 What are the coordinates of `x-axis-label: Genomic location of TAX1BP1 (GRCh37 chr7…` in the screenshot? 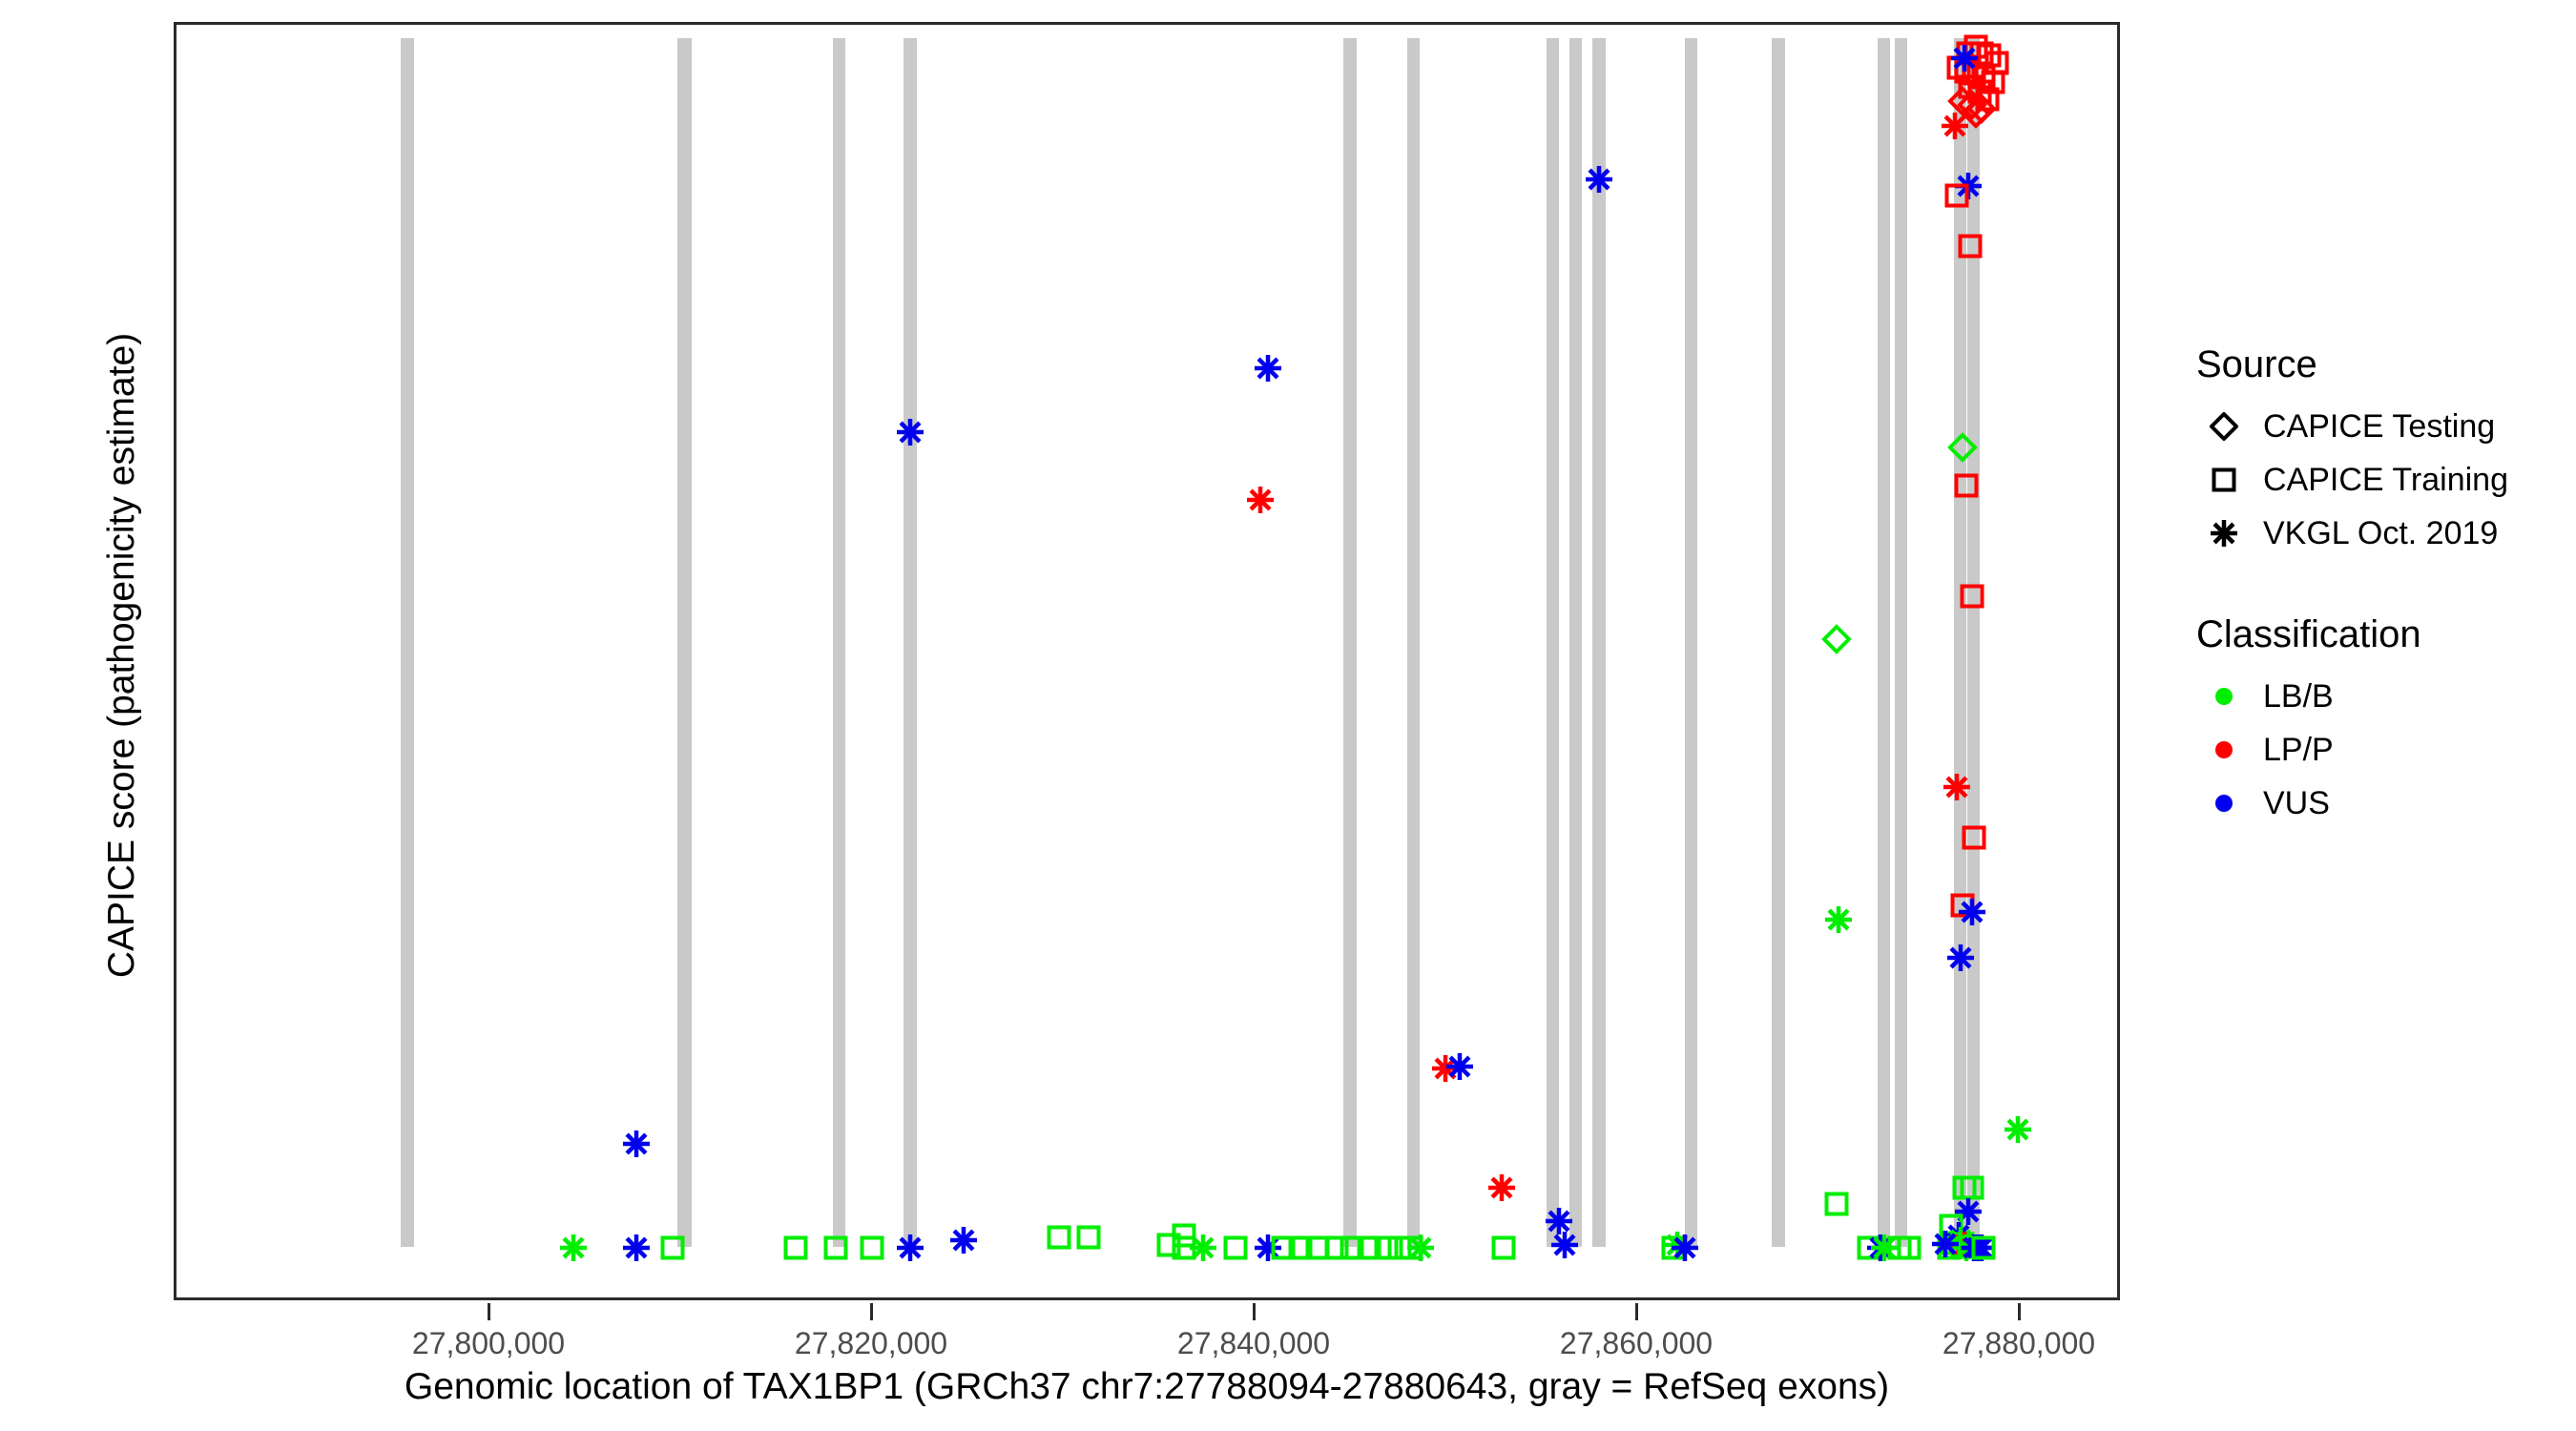 It's located at (1147, 1386).